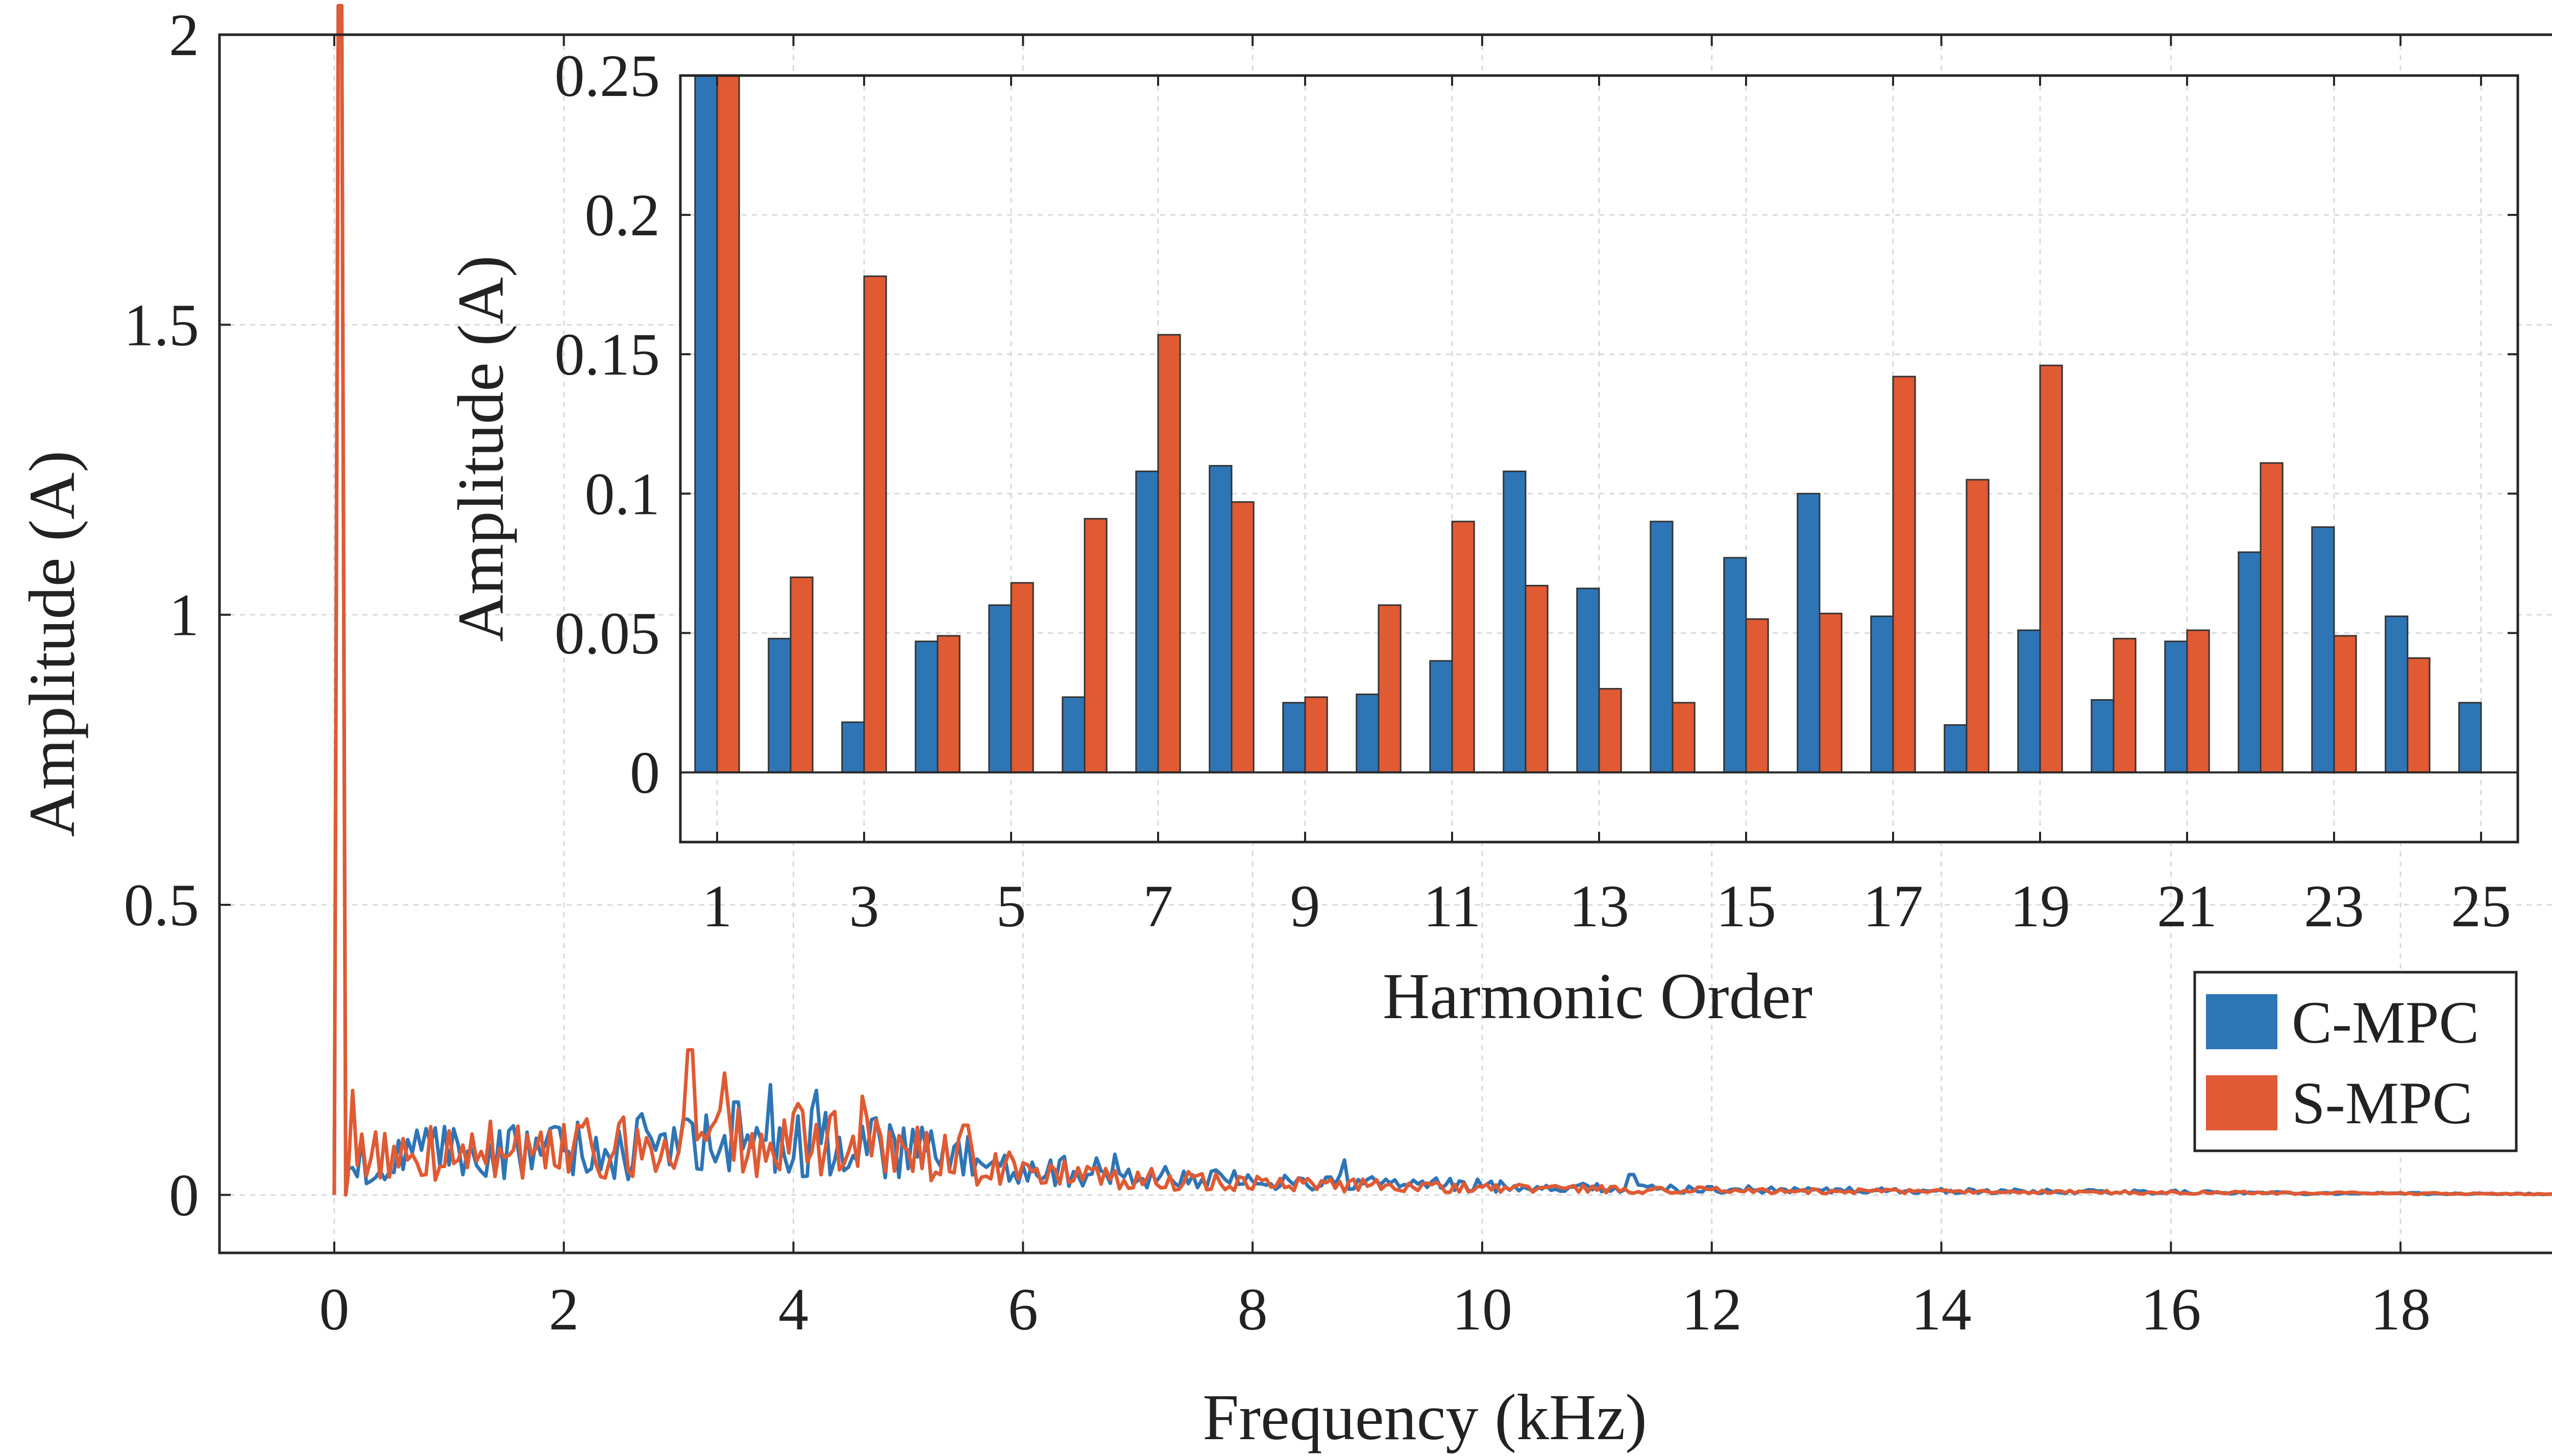 The height and width of the screenshot is (1456, 2552). I want to click on inset-bar-s-mpc-h12, so click(1537, 679).